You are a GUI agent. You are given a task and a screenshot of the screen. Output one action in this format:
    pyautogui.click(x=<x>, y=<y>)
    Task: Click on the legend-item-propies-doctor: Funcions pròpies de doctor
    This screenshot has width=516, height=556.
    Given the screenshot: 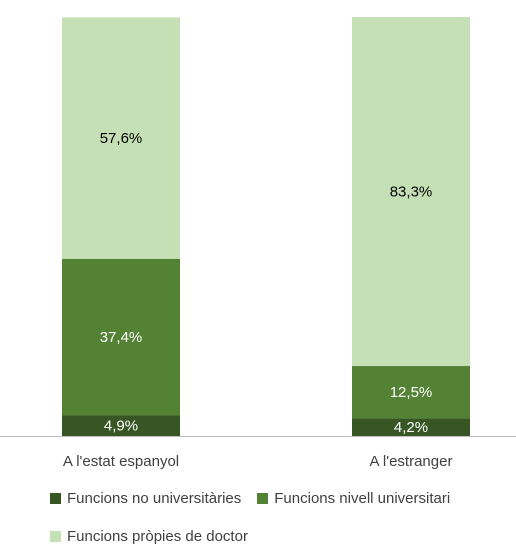 What is the action you would take?
    pyautogui.click(x=149, y=536)
    